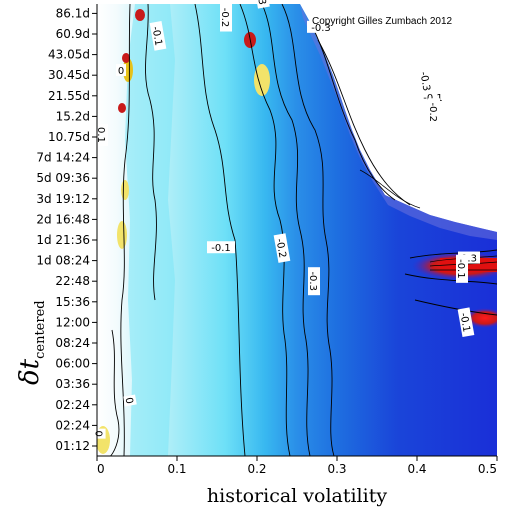  What do you see at coordinates (297, 496) in the screenshot?
I see `x-axis-label: historical volatility` at bounding box center [297, 496].